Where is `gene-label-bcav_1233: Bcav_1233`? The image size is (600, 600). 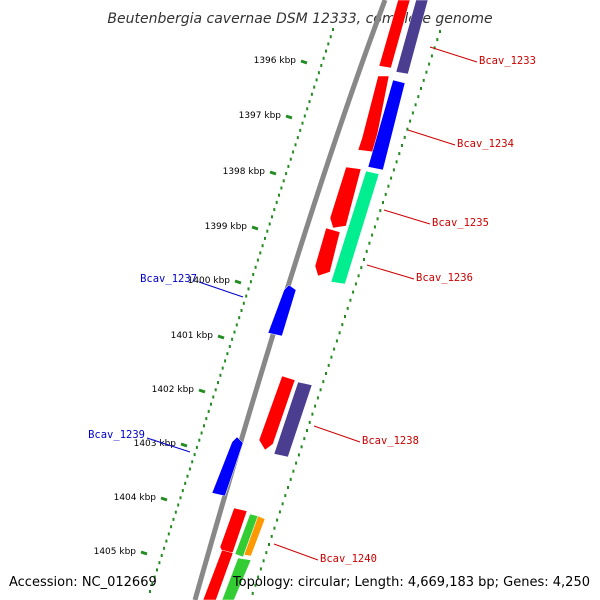 gene-label-bcav_1233: Bcav_1233 is located at coordinates (507, 61).